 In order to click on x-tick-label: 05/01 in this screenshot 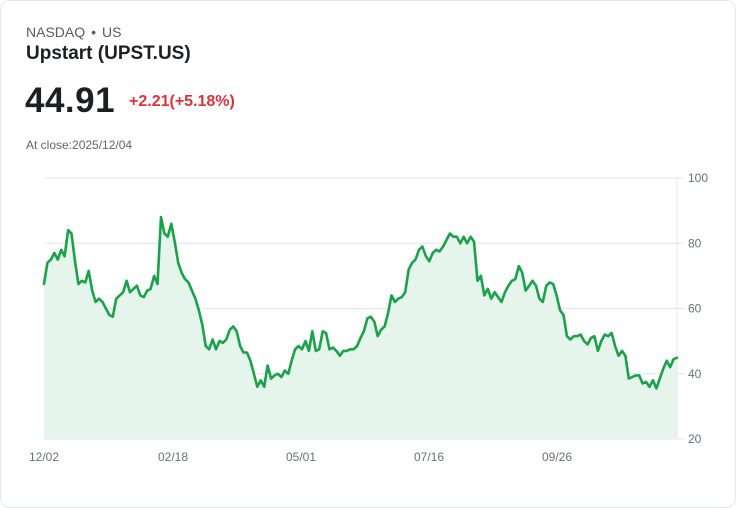, I will do `click(301, 457)`.